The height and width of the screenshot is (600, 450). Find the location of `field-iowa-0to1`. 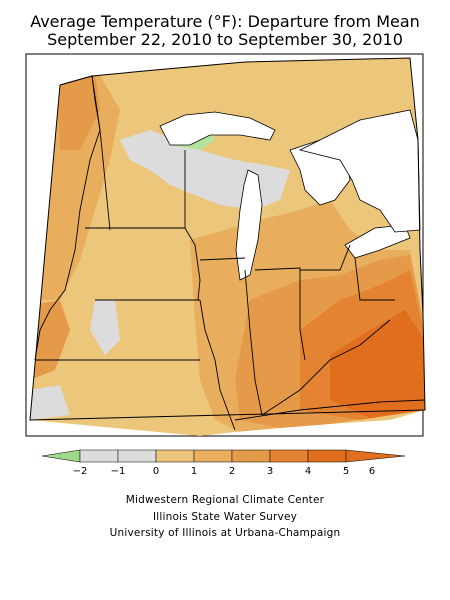

field-iowa-0to1 is located at coordinates (105, 327).